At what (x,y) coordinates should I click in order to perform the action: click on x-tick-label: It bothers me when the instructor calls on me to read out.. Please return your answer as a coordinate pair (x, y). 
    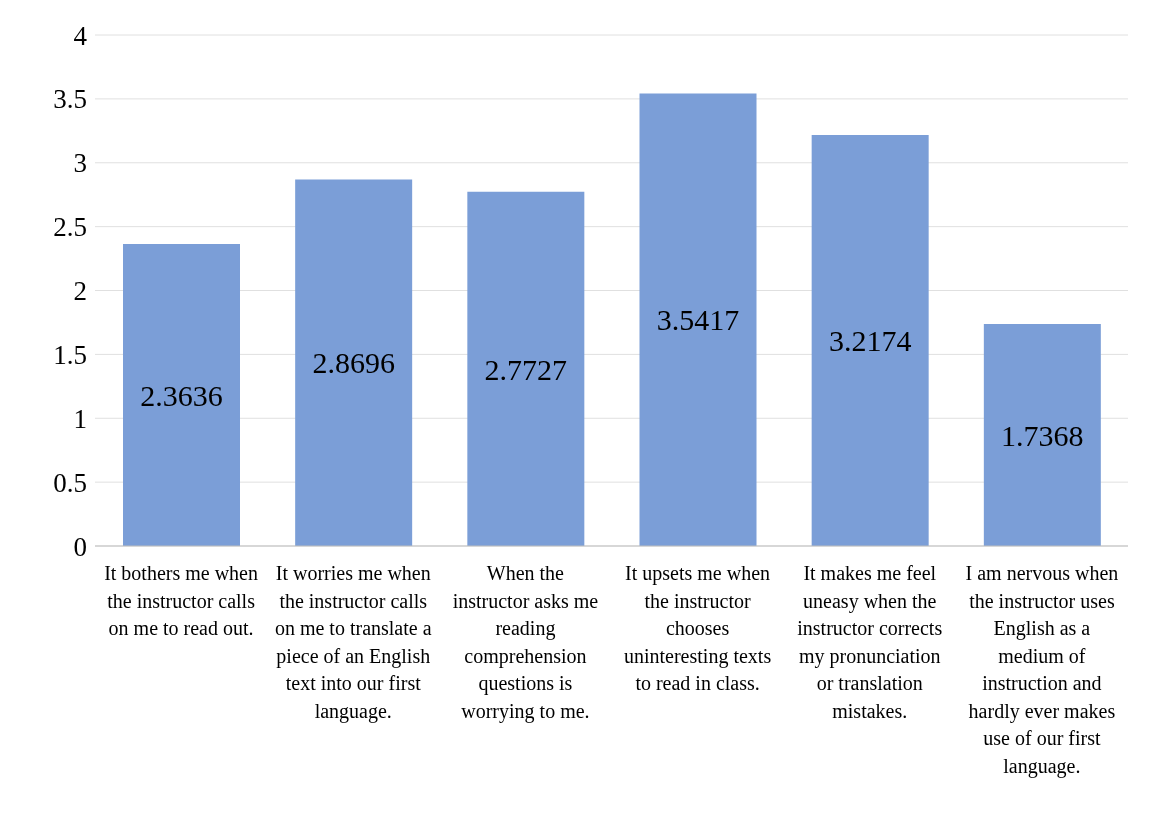
    Looking at the image, I should click on (181, 600).